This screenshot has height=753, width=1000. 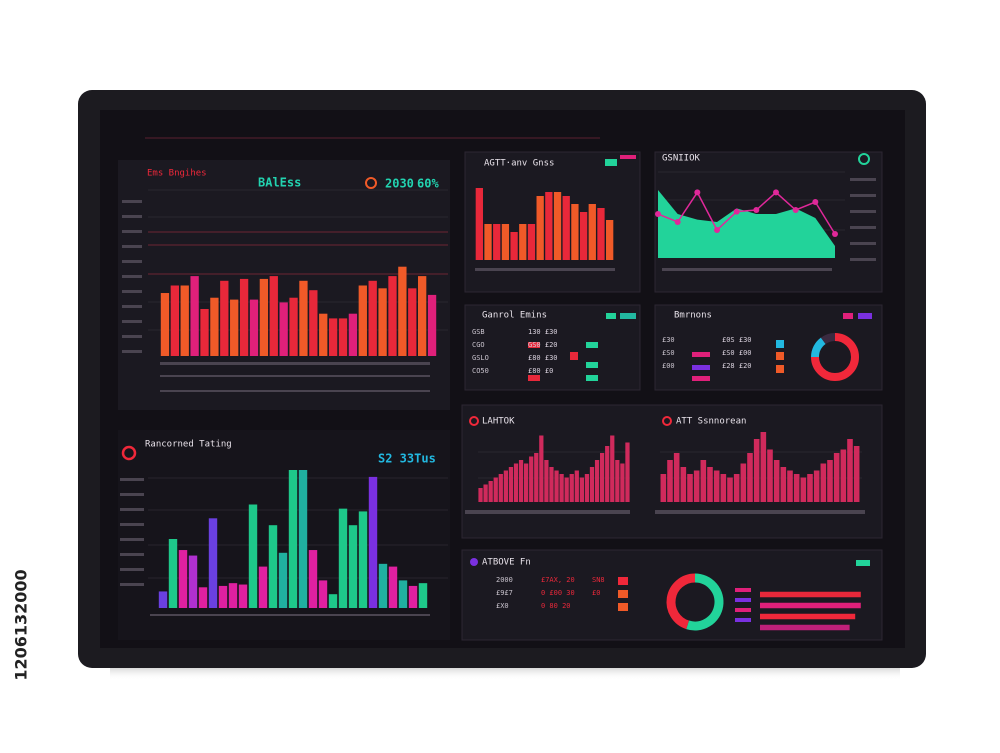 I want to click on annotation: 60%, so click(x=428, y=184).